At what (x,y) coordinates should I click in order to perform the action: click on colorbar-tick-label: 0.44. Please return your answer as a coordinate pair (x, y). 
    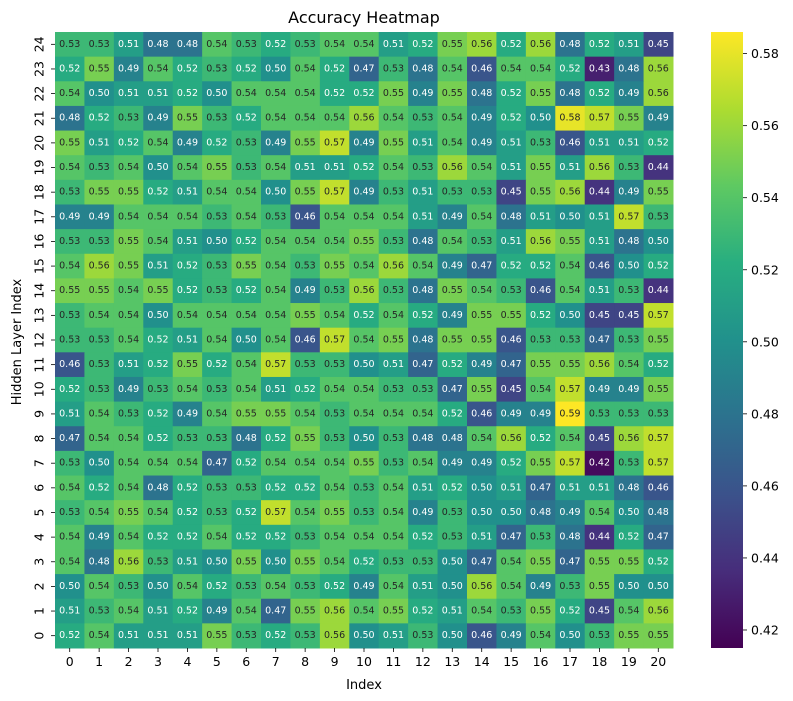
    Looking at the image, I should click on (765, 557).